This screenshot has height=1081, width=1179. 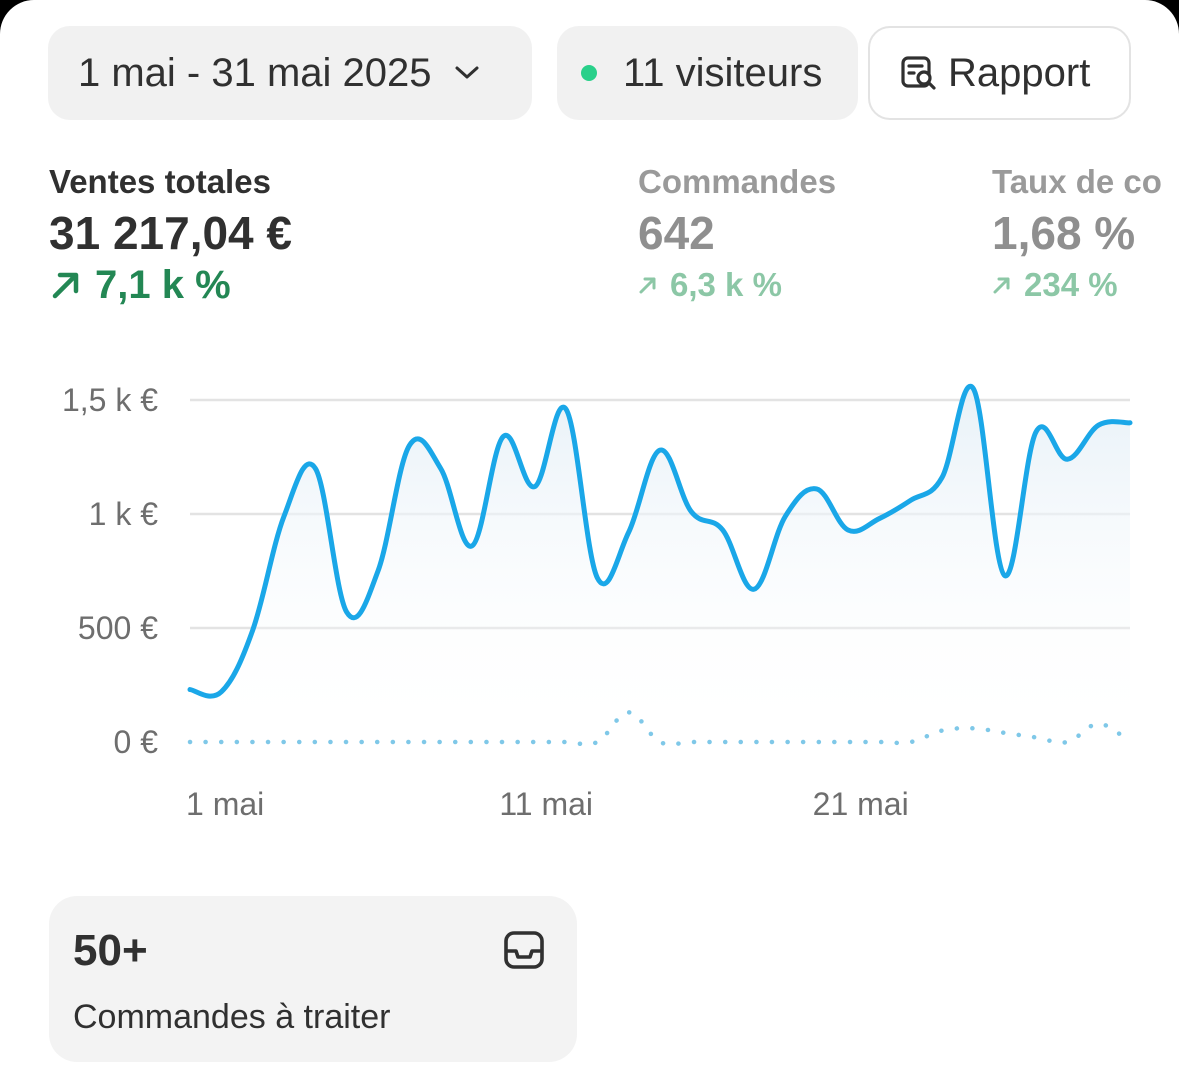 What do you see at coordinates (524, 952) in the screenshot?
I see `inbox-icon` at bounding box center [524, 952].